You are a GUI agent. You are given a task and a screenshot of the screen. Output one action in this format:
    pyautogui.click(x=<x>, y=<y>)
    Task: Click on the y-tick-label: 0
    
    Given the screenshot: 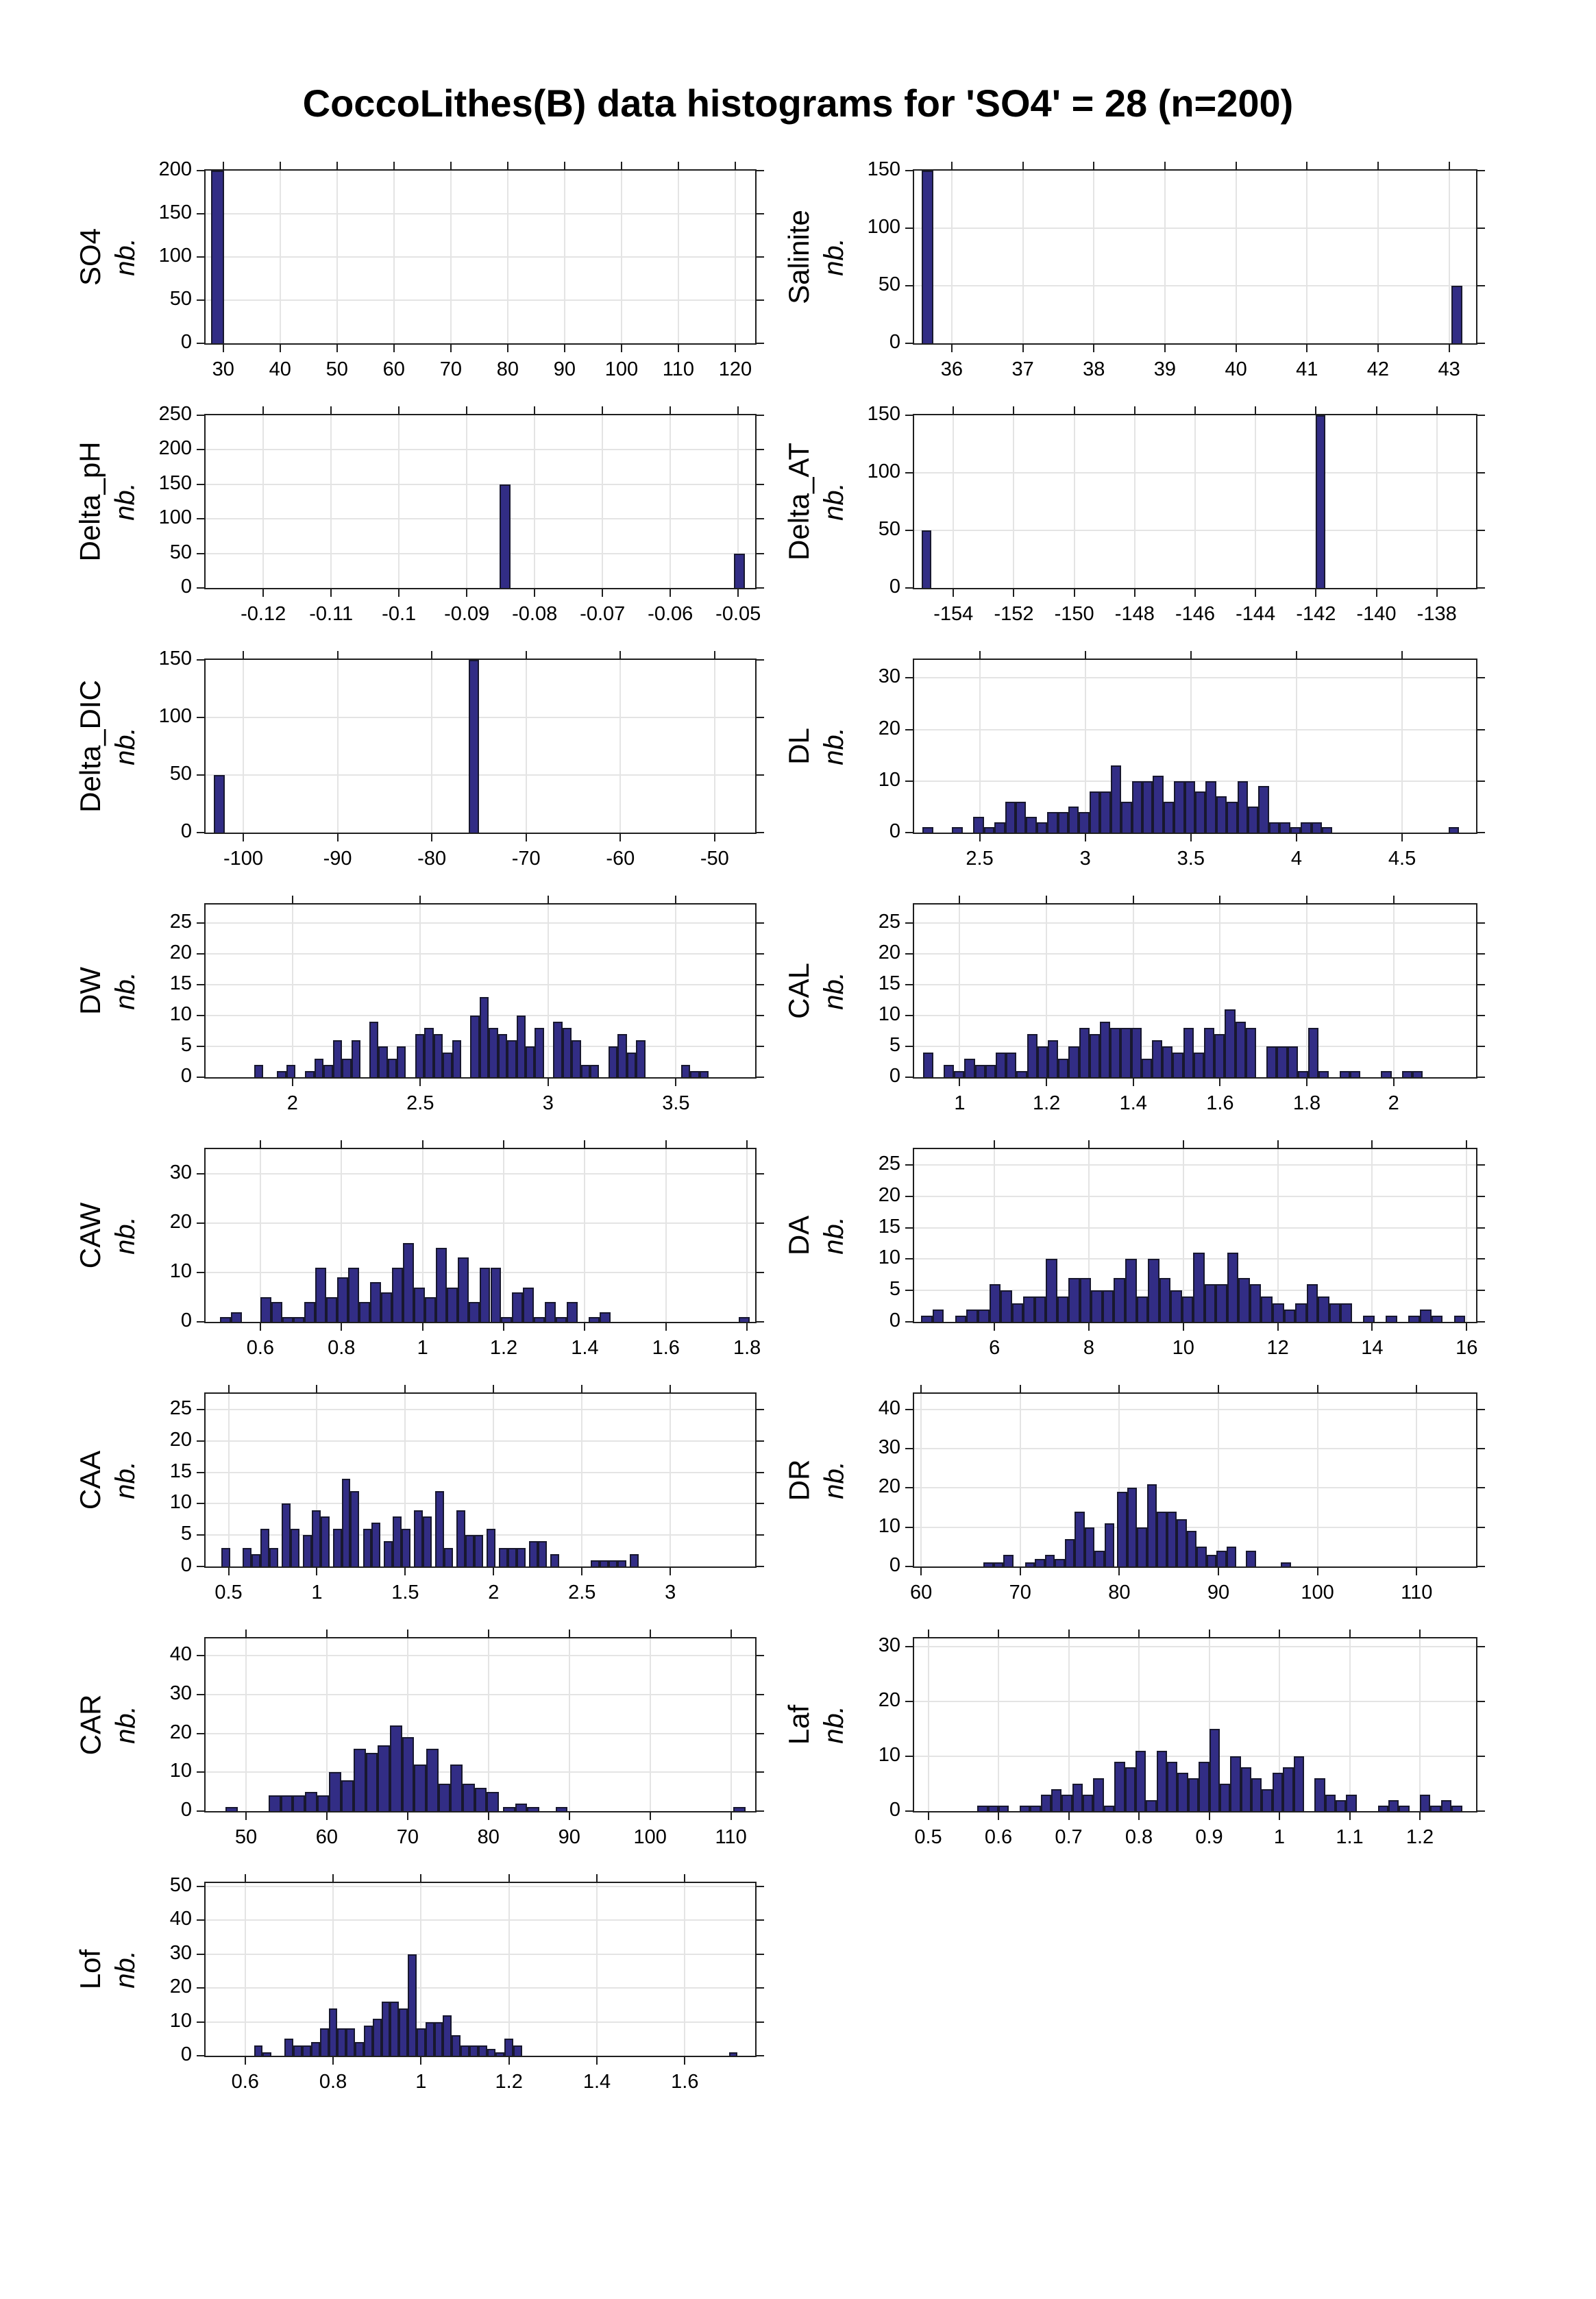 What is the action you would take?
    pyautogui.click(x=895, y=831)
    